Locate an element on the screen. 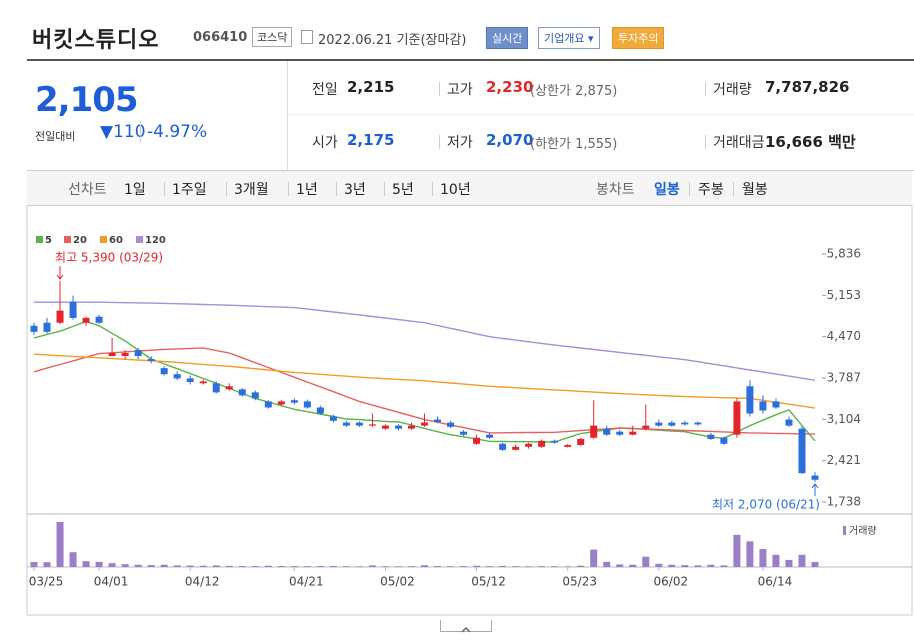 The width and height of the screenshot is (914, 644). volume-legend-swatch is located at coordinates (844, 530).